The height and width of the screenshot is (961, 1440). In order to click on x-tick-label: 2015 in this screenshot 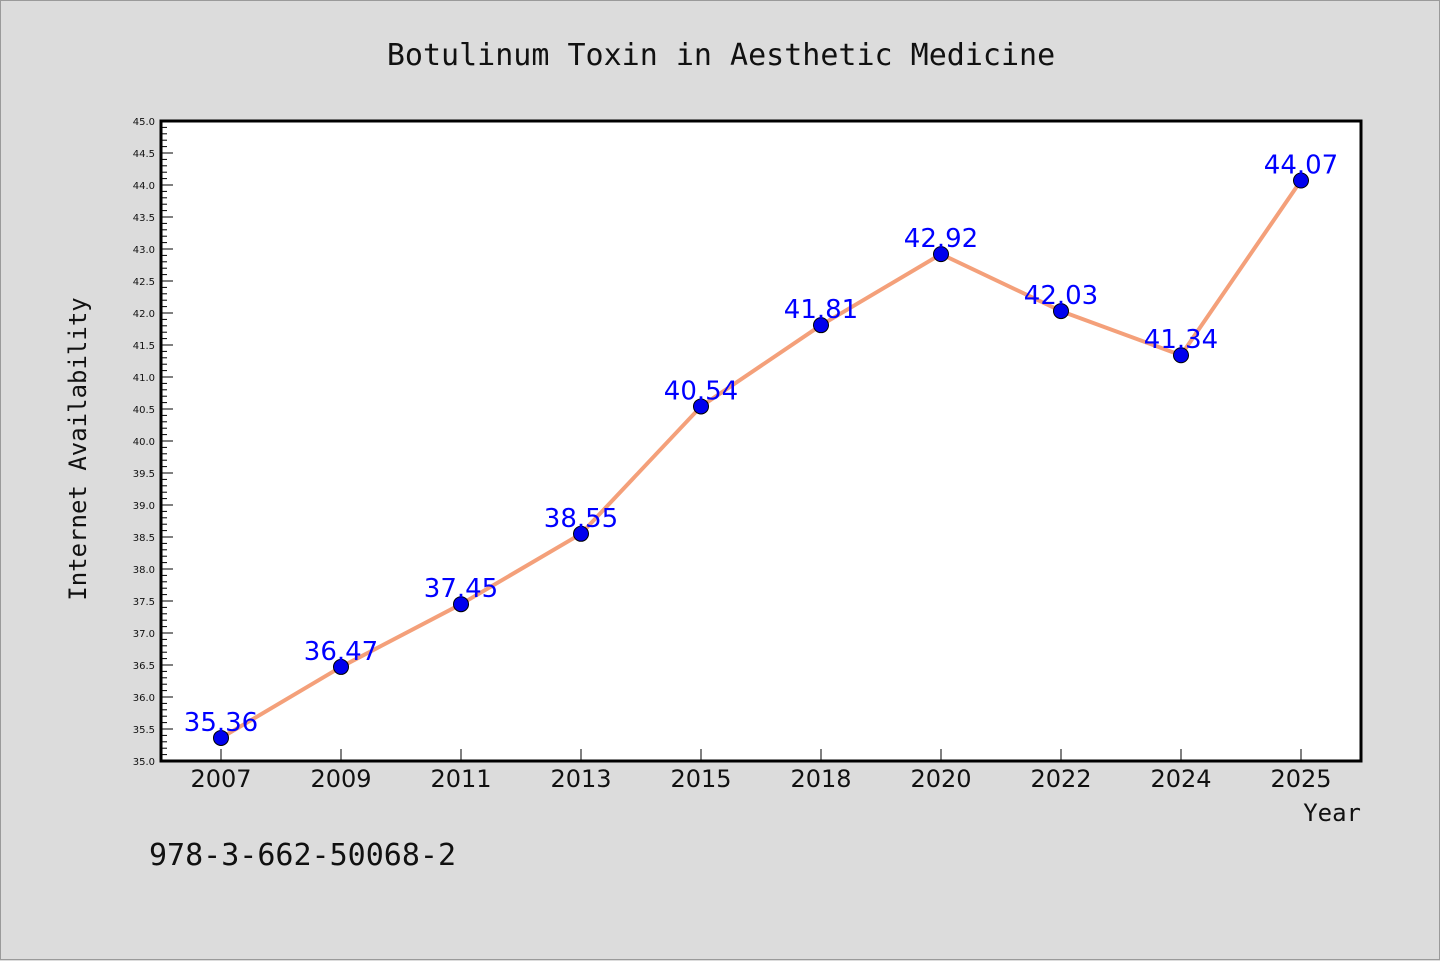, I will do `click(700, 779)`.